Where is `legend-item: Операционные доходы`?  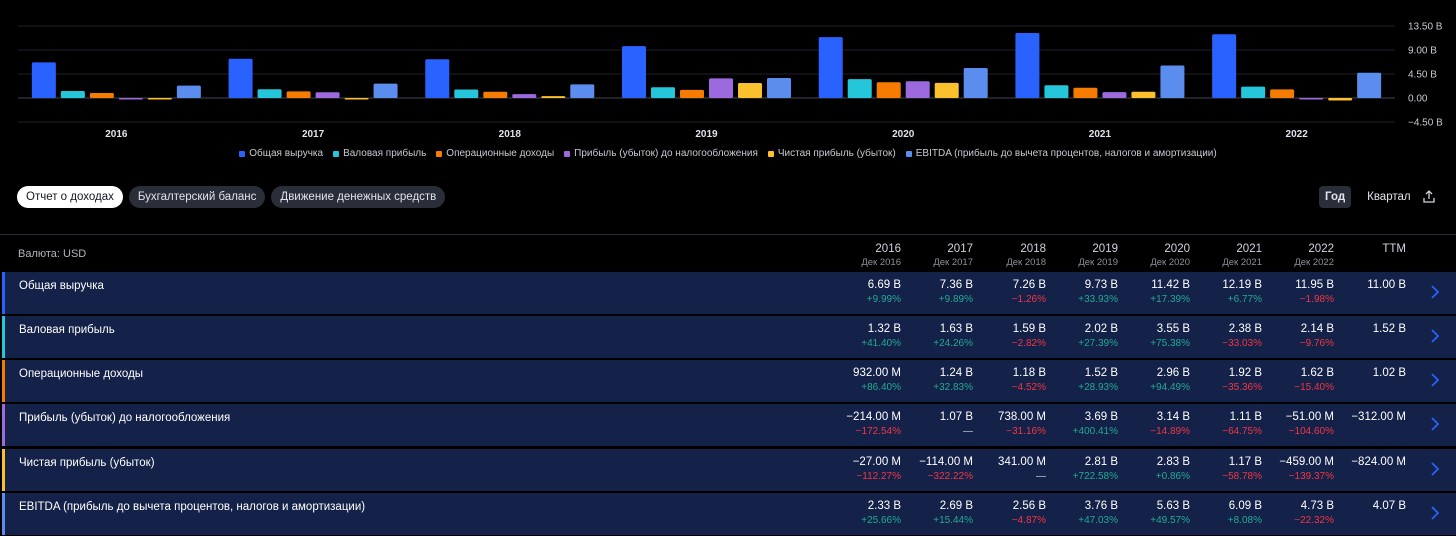 legend-item: Операционные доходы is located at coordinates (495, 153).